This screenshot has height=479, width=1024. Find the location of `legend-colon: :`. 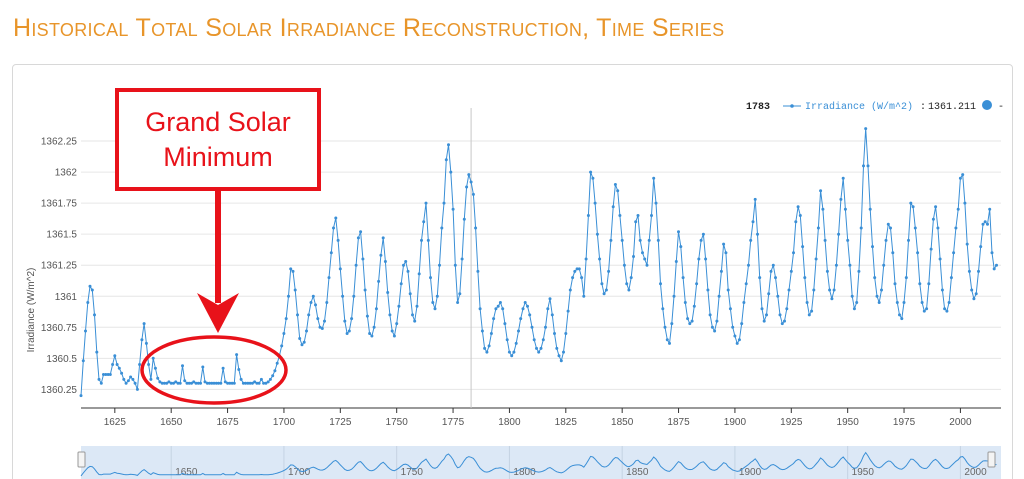

legend-colon: : is located at coordinates (923, 107).